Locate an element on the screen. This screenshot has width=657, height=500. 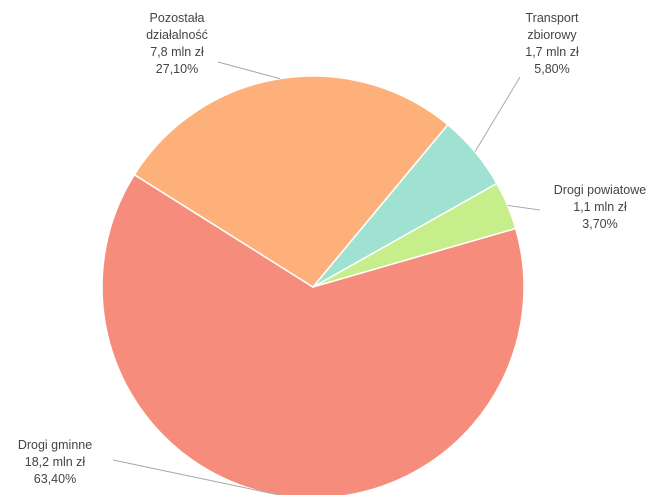
label-drogi-powiatowe: Drogi powiatowe 1,1 mln zł 3,70% is located at coordinates (600, 207).